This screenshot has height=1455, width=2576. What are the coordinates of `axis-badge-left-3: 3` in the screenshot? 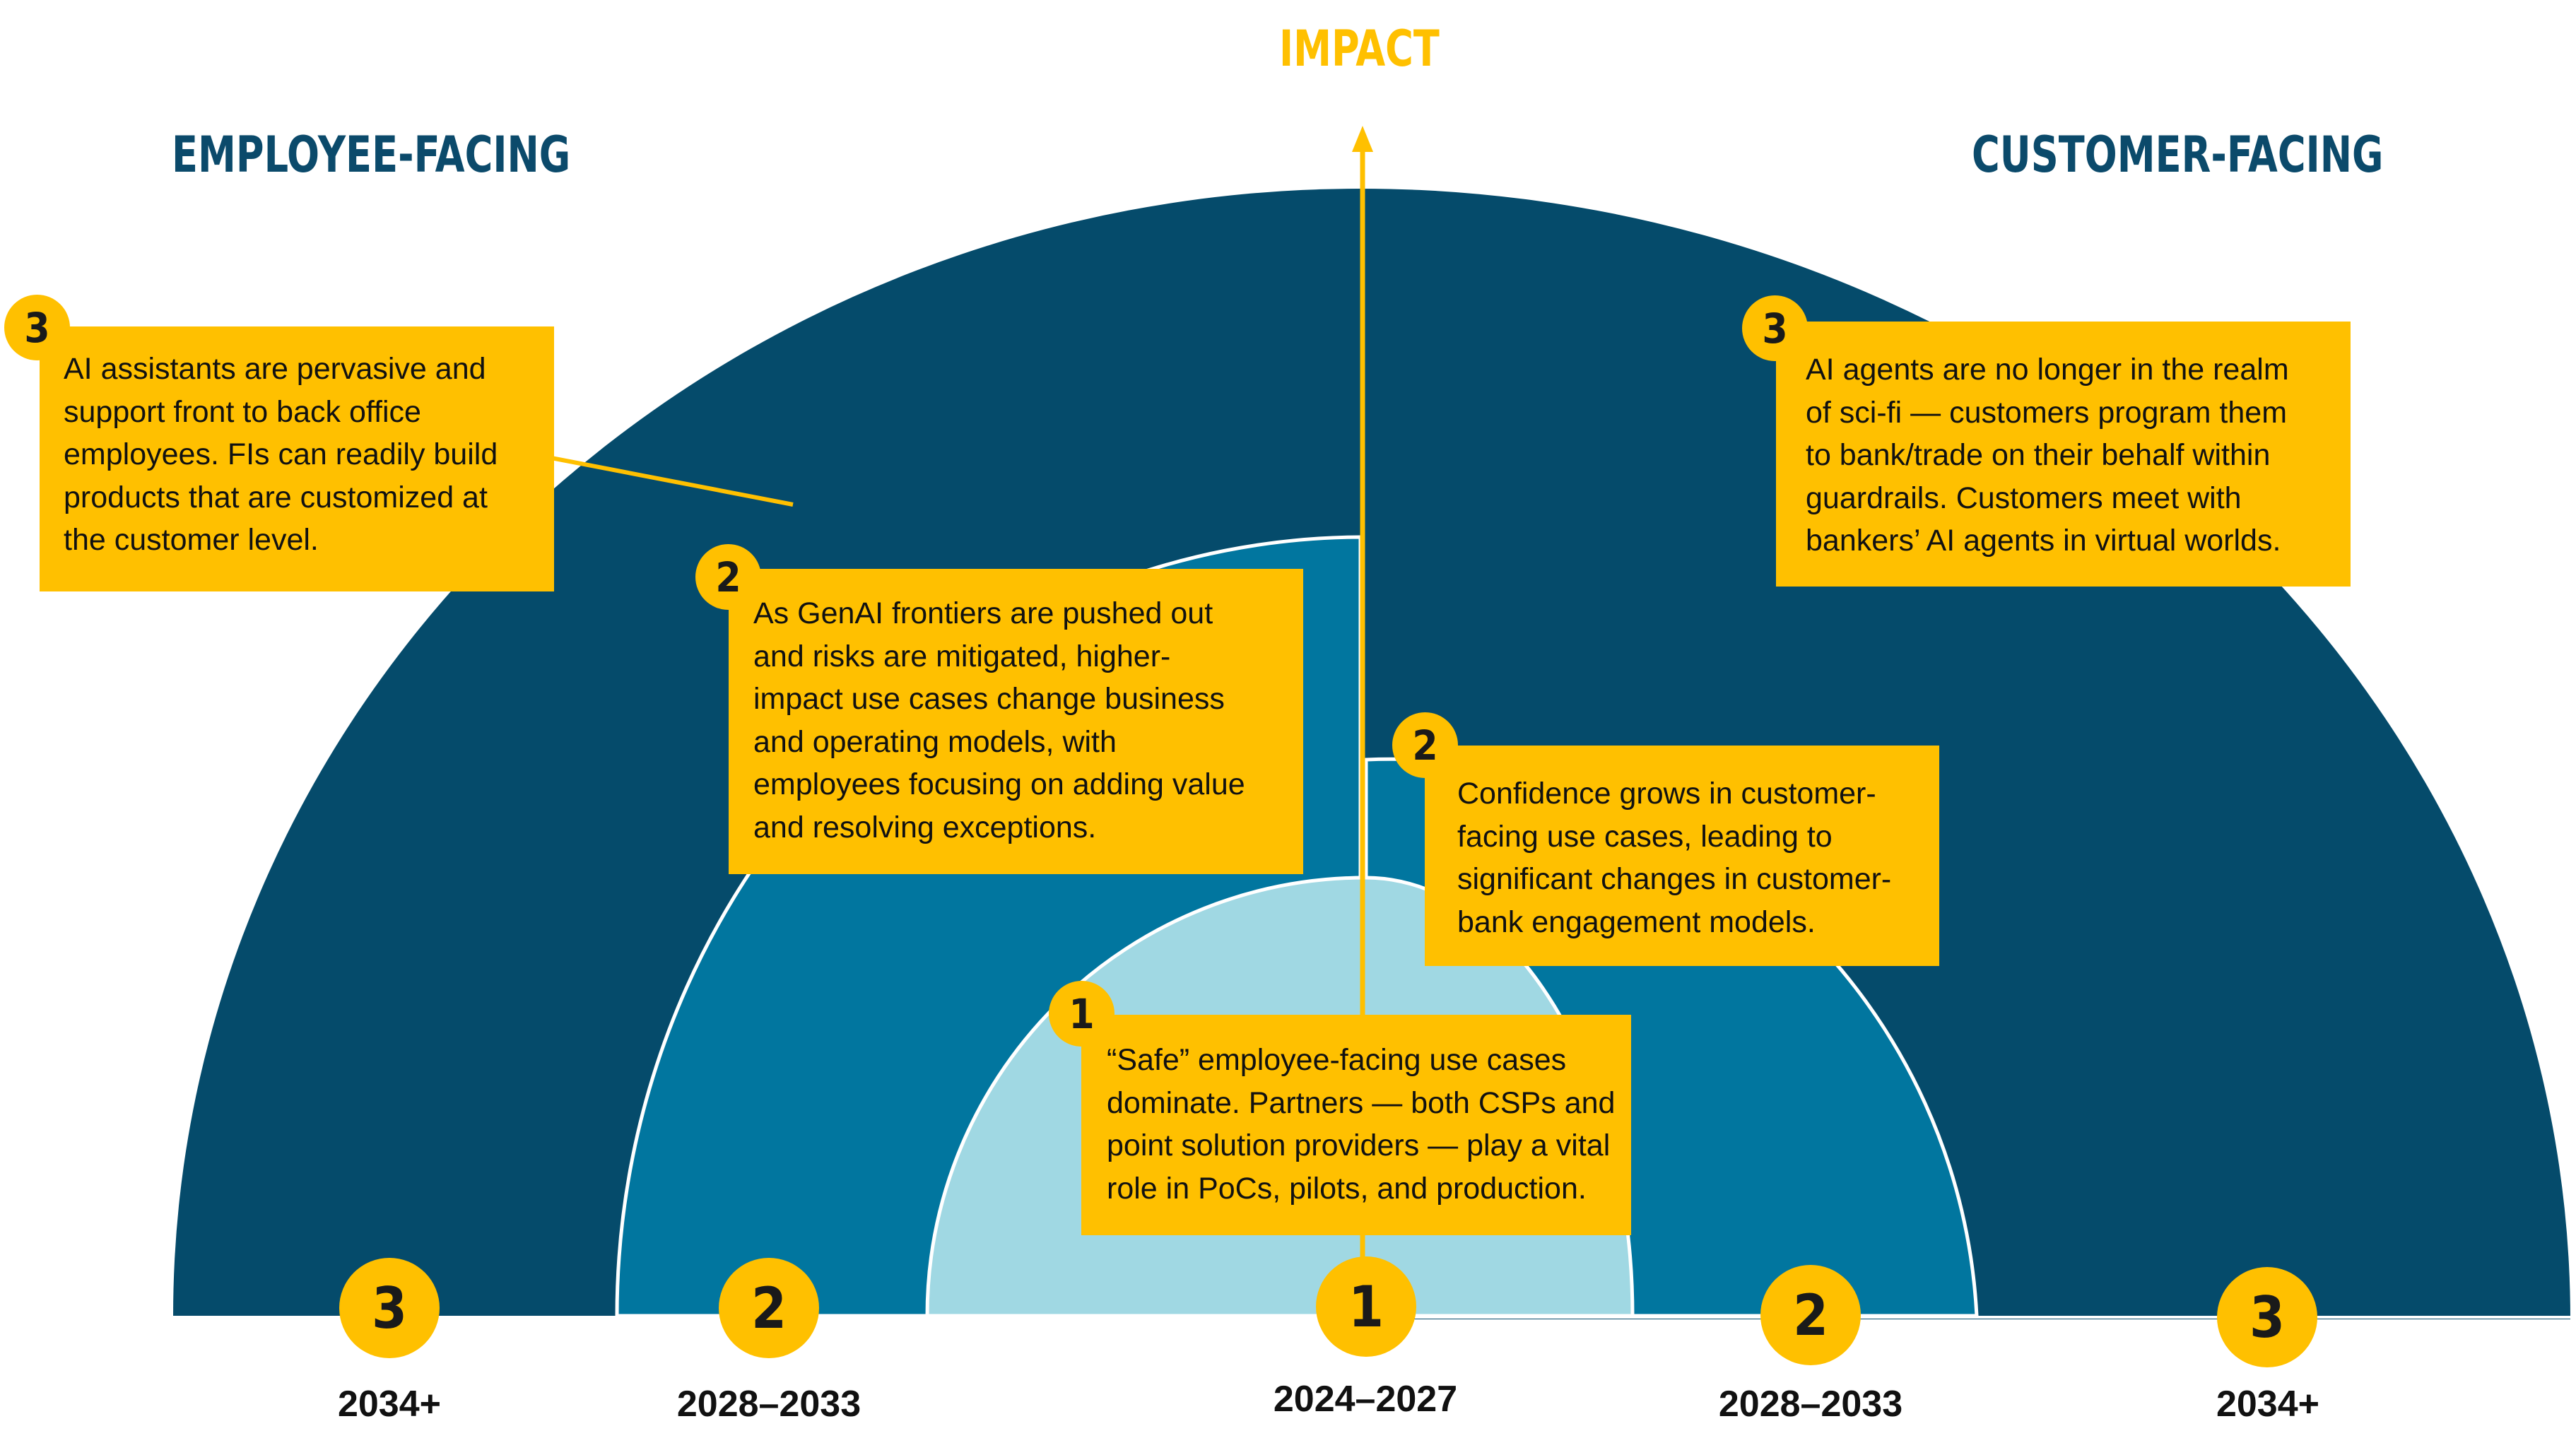 It's located at (389, 1308).